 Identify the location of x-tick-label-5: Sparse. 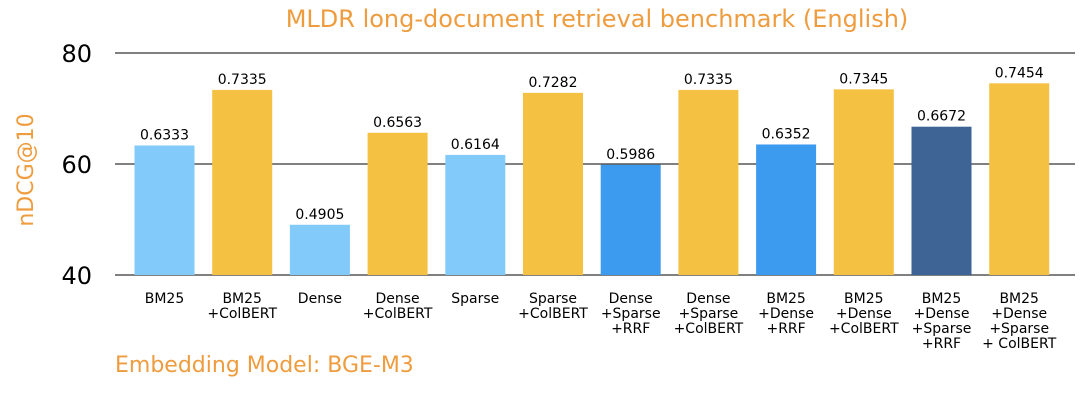
(475, 299).